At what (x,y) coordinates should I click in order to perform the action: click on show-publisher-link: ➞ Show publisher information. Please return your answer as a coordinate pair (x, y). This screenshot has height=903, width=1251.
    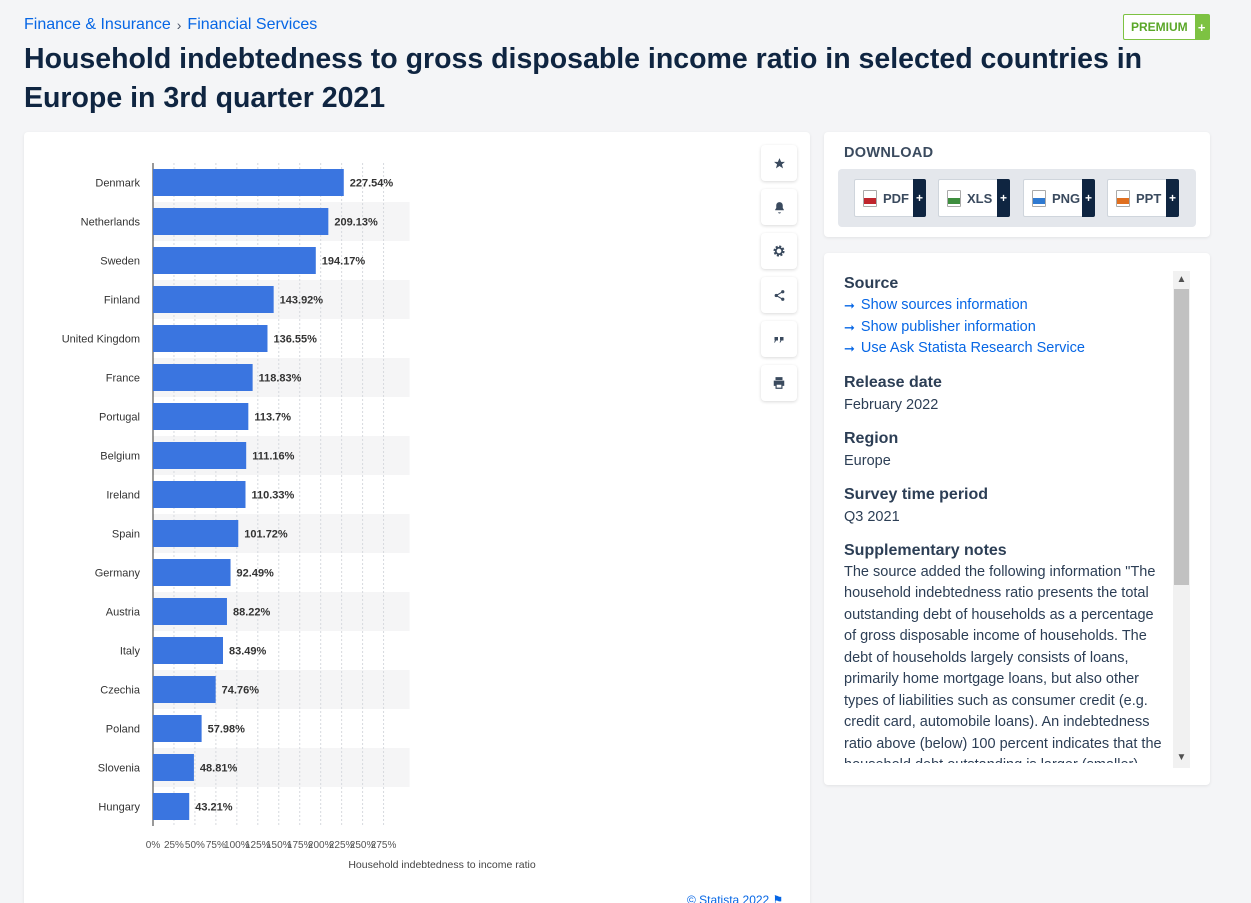
    Looking at the image, I should click on (1003, 328).